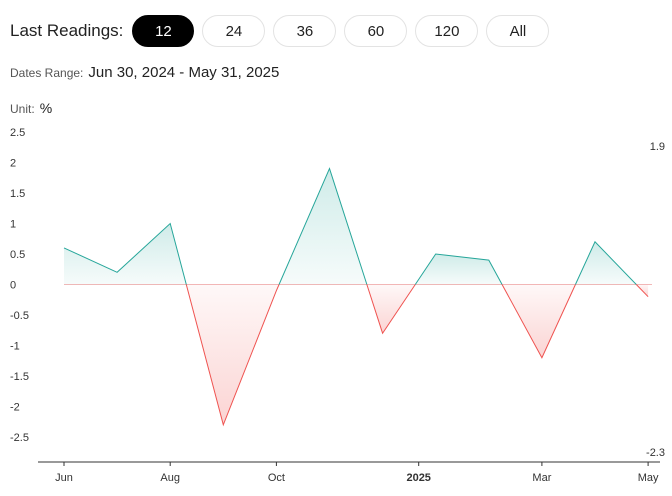 The height and width of the screenshot is (496, 672). What do you see at coordinates (47, 73) in the screenshot?
I see `dates-range-label: Dates Range:` at bounding box center [47, 73].